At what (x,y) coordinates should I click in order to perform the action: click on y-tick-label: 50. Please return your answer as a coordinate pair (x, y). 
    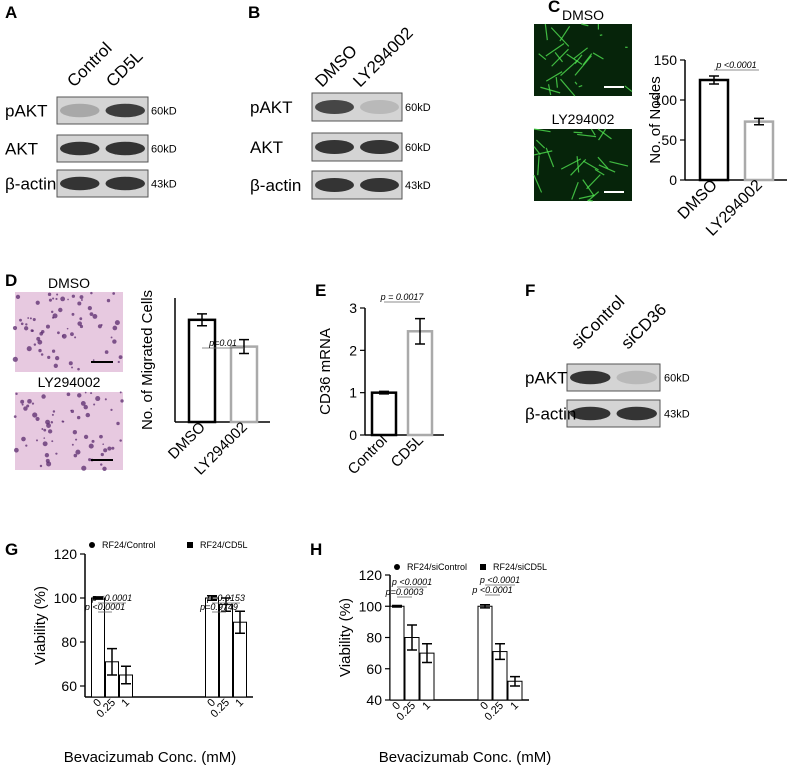
    Looking at the image, I should click on (669, 140).